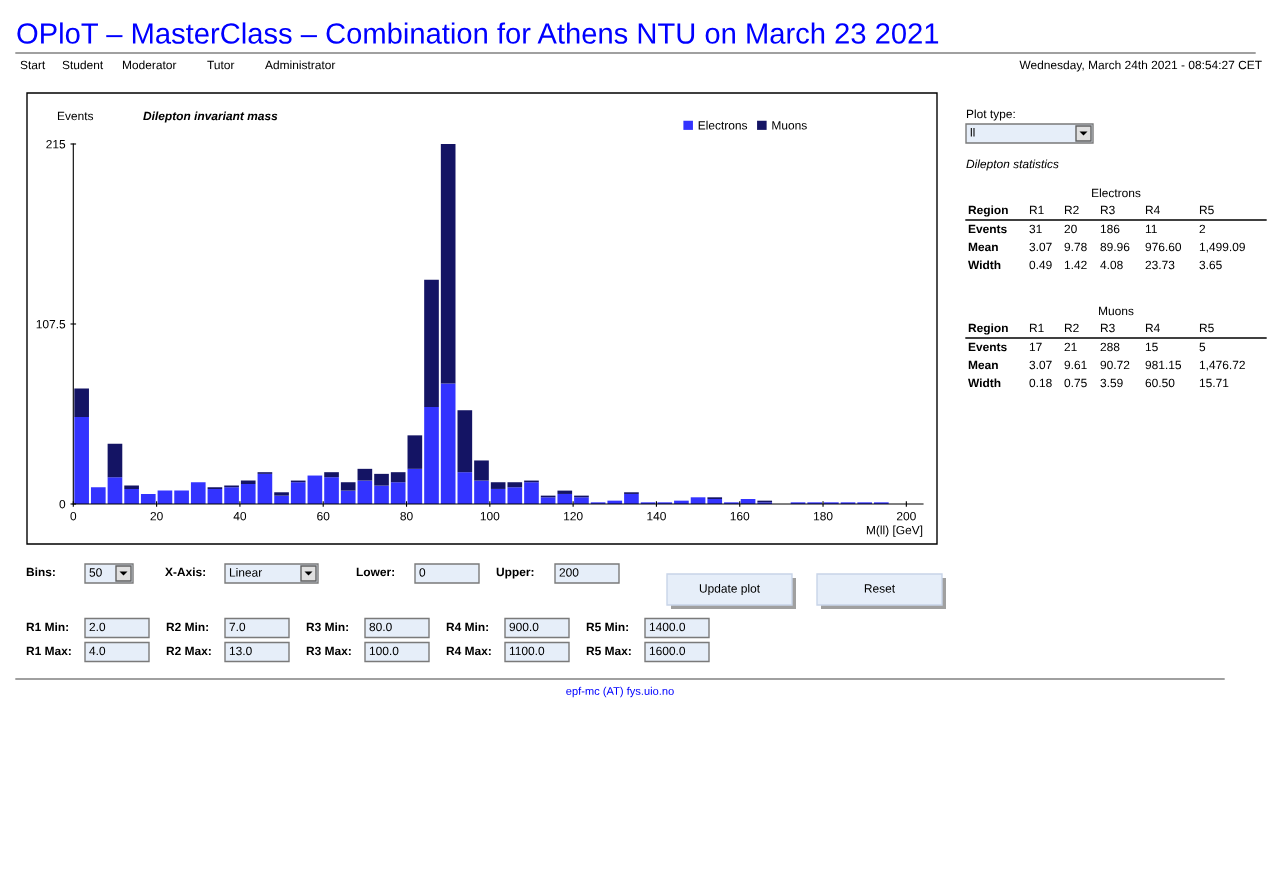 Image resolution: width=1271 pixels, height=886 pixels. What do you see at coordinates (240, 651) in the screenshot?
I see `text: 13.0` at bounding box center [240, 651].